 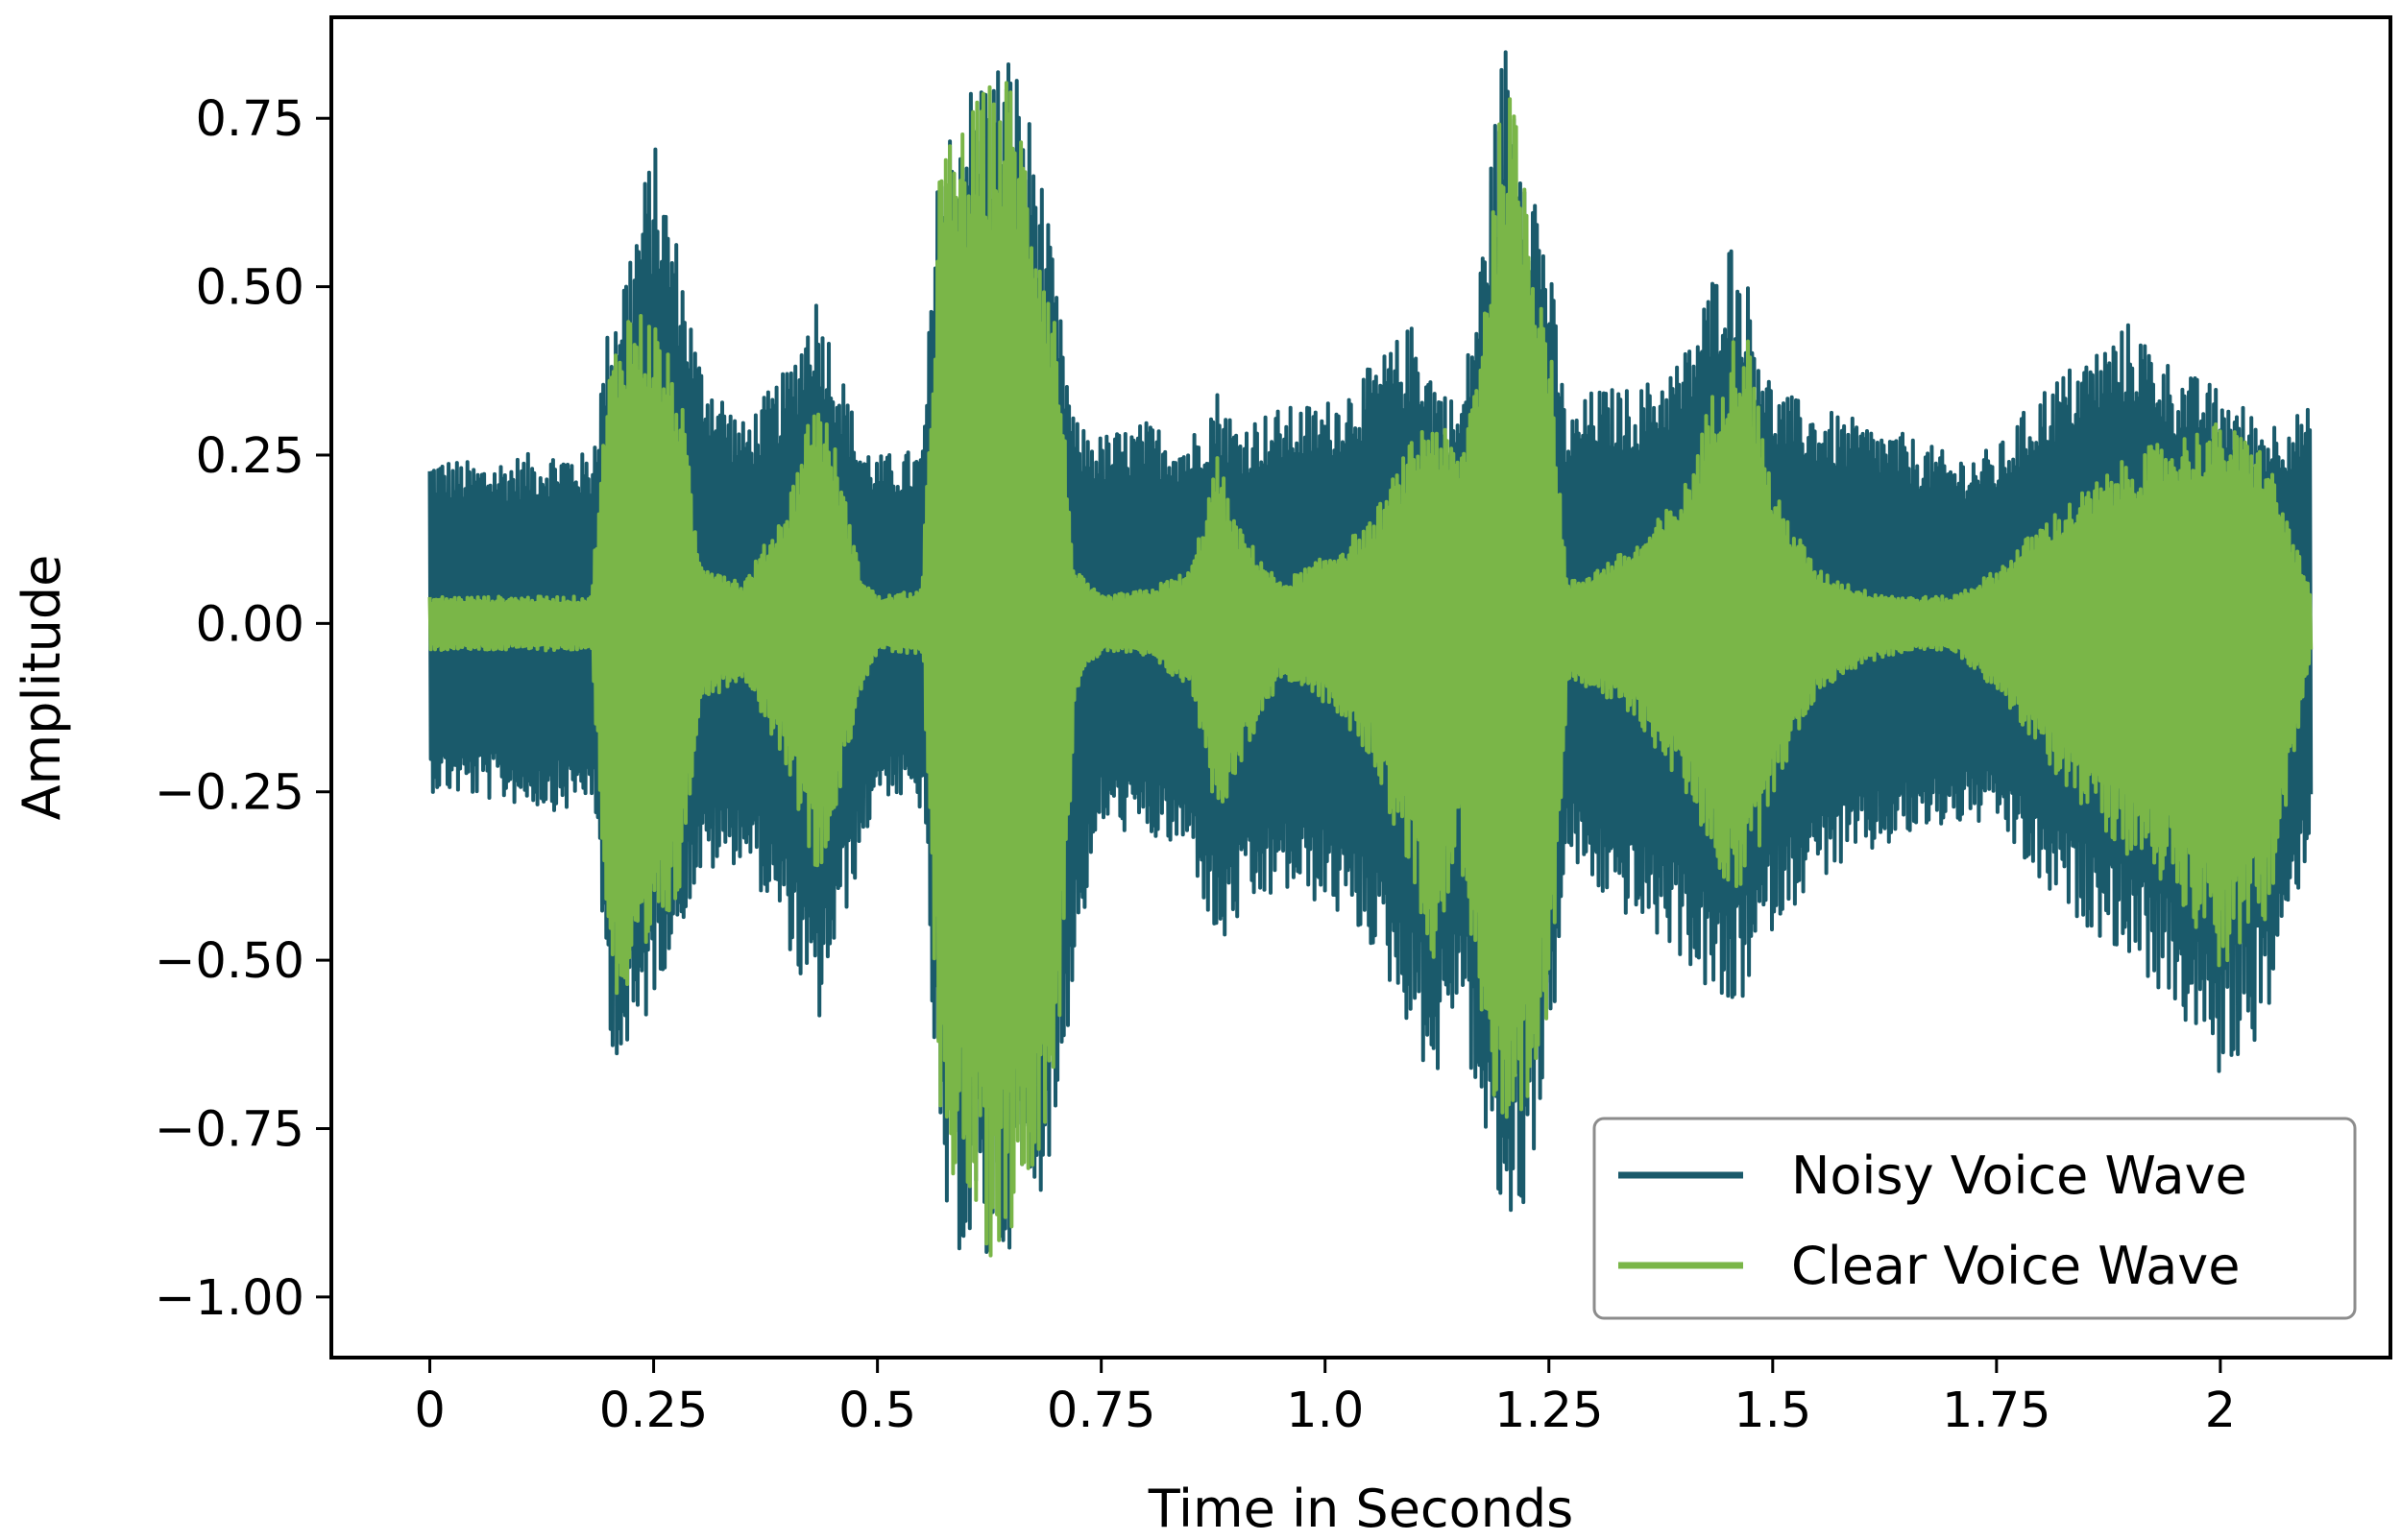 I want to click on x-tick-label: 0.5, so click(x=877, y=1411).